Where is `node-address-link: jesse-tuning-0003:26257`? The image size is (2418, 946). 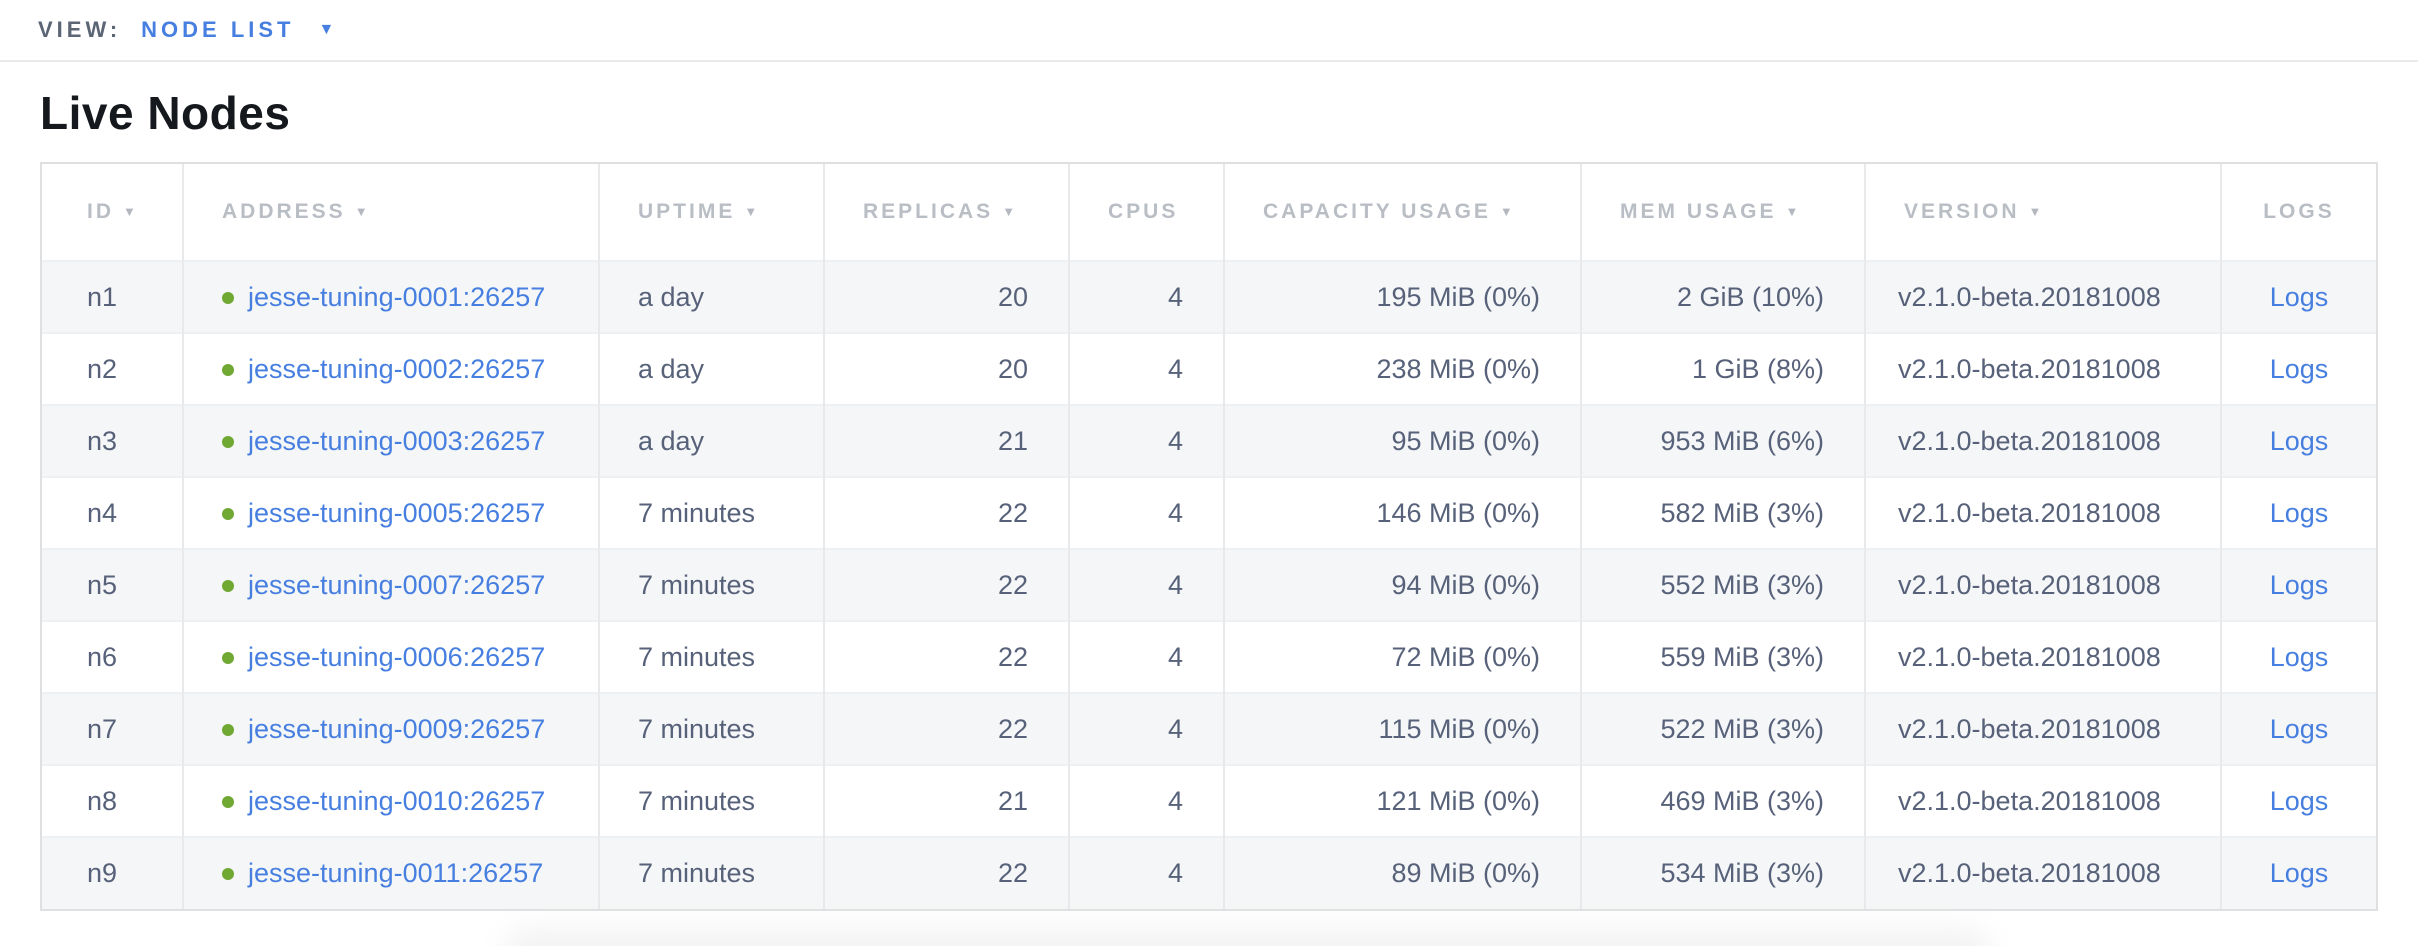 node-address-link: jesse-tuning-0003:26257 is located at coordinates (397, 440).